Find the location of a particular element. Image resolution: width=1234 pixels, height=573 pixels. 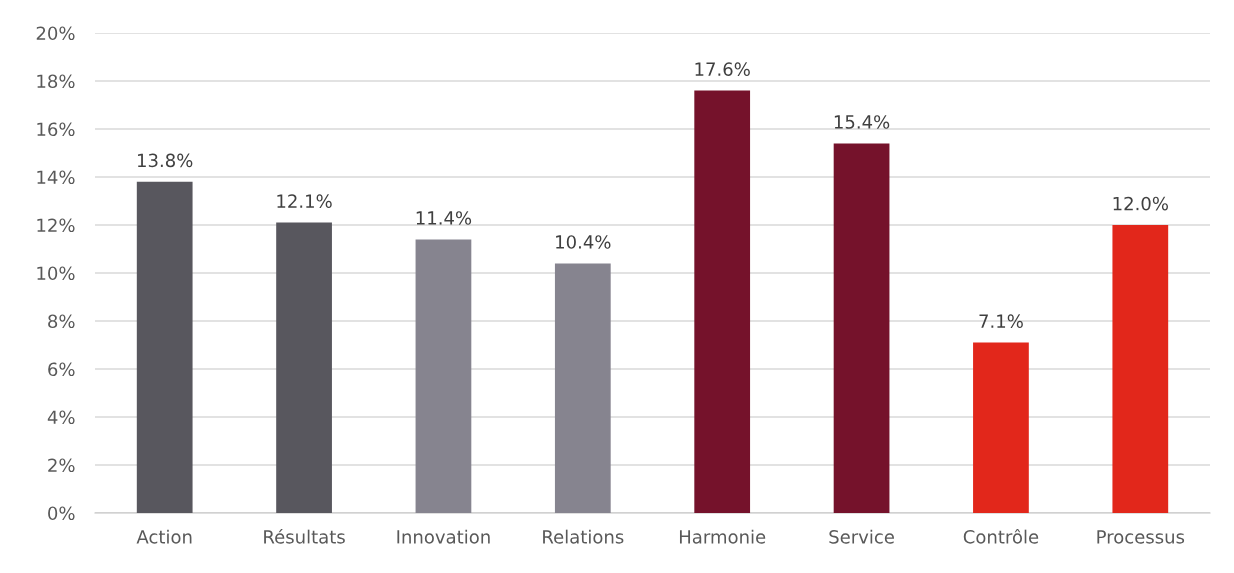

y-tick-label: 14% is located at coordinates (56, 177).